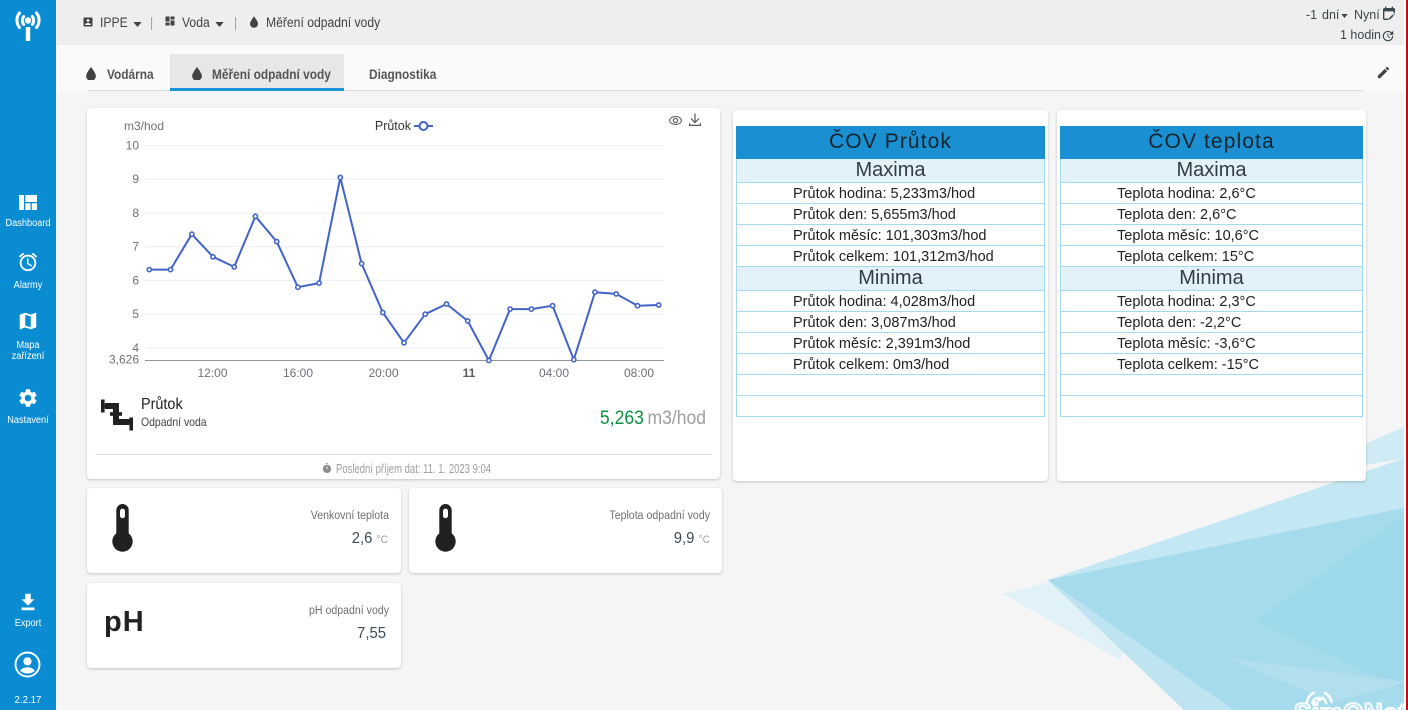 The width and height of the screenshot is (1408, 710). What do you see at coordinates (639, 373) in the screenshot?
I see `svg-text: 08:00` at bounding box center [639, 373].